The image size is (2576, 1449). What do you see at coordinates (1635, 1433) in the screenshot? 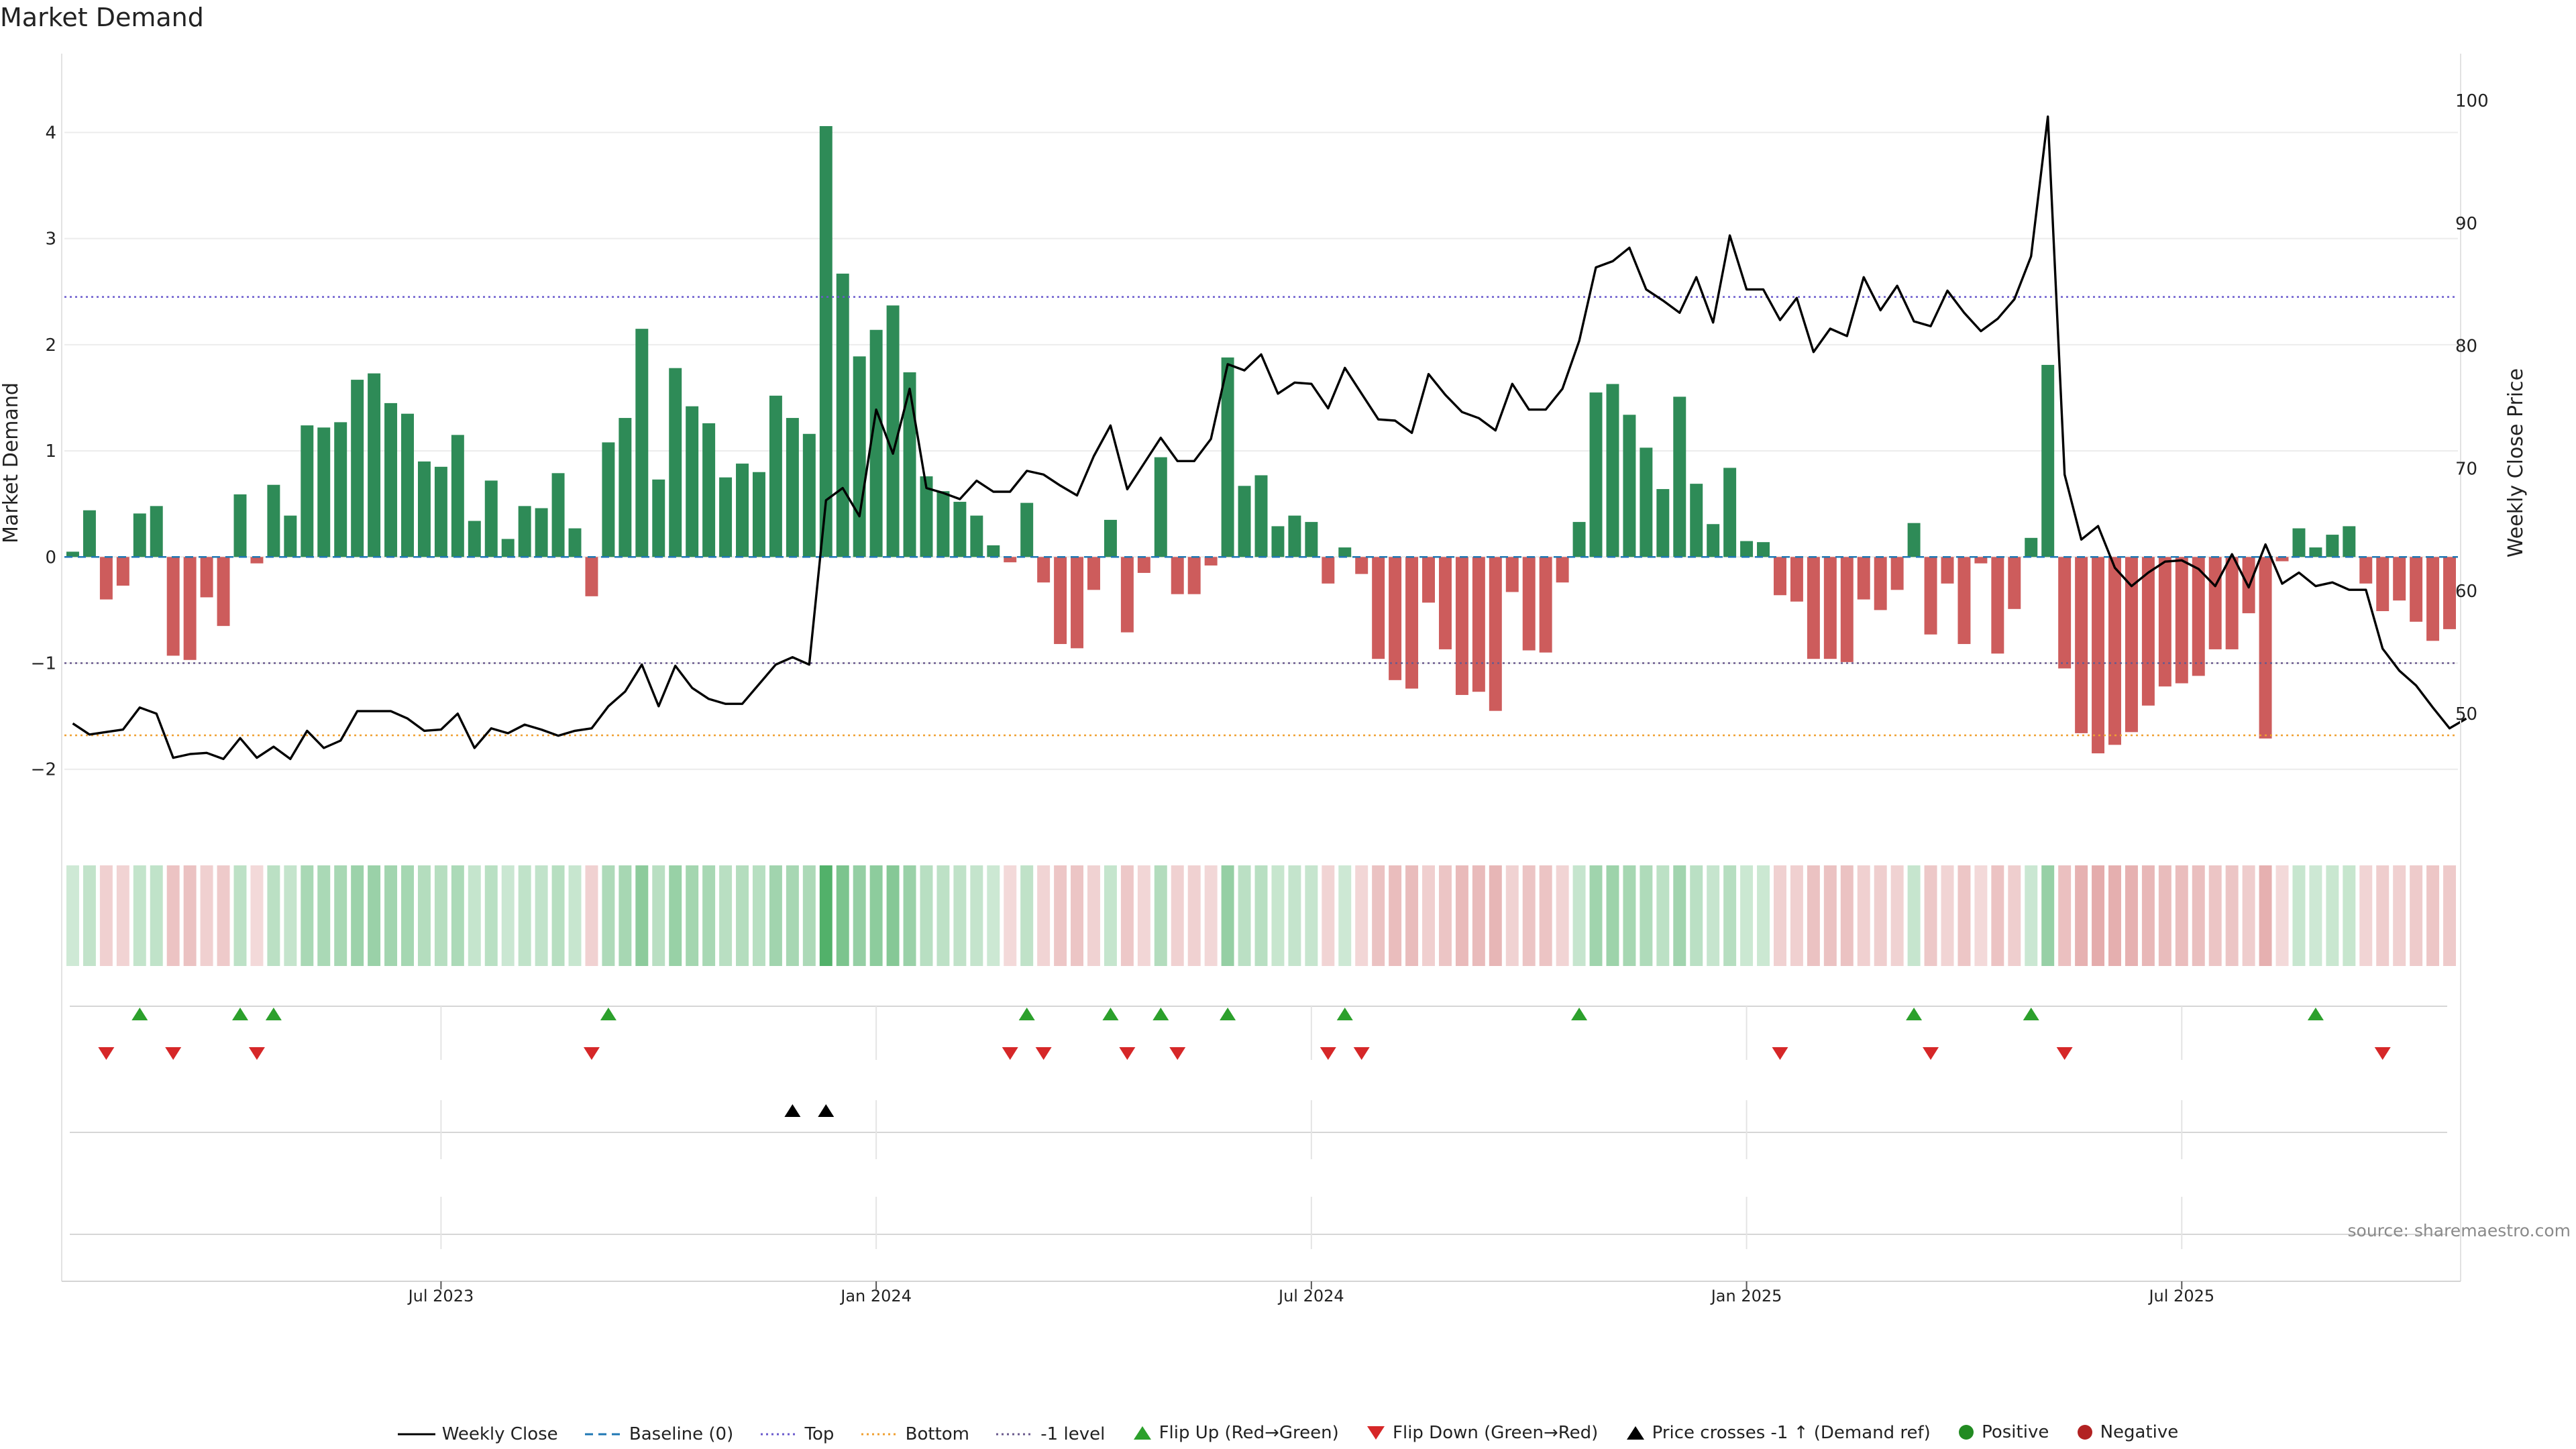
I see `price-cross-icon` at bounding box center [1635, 1433].